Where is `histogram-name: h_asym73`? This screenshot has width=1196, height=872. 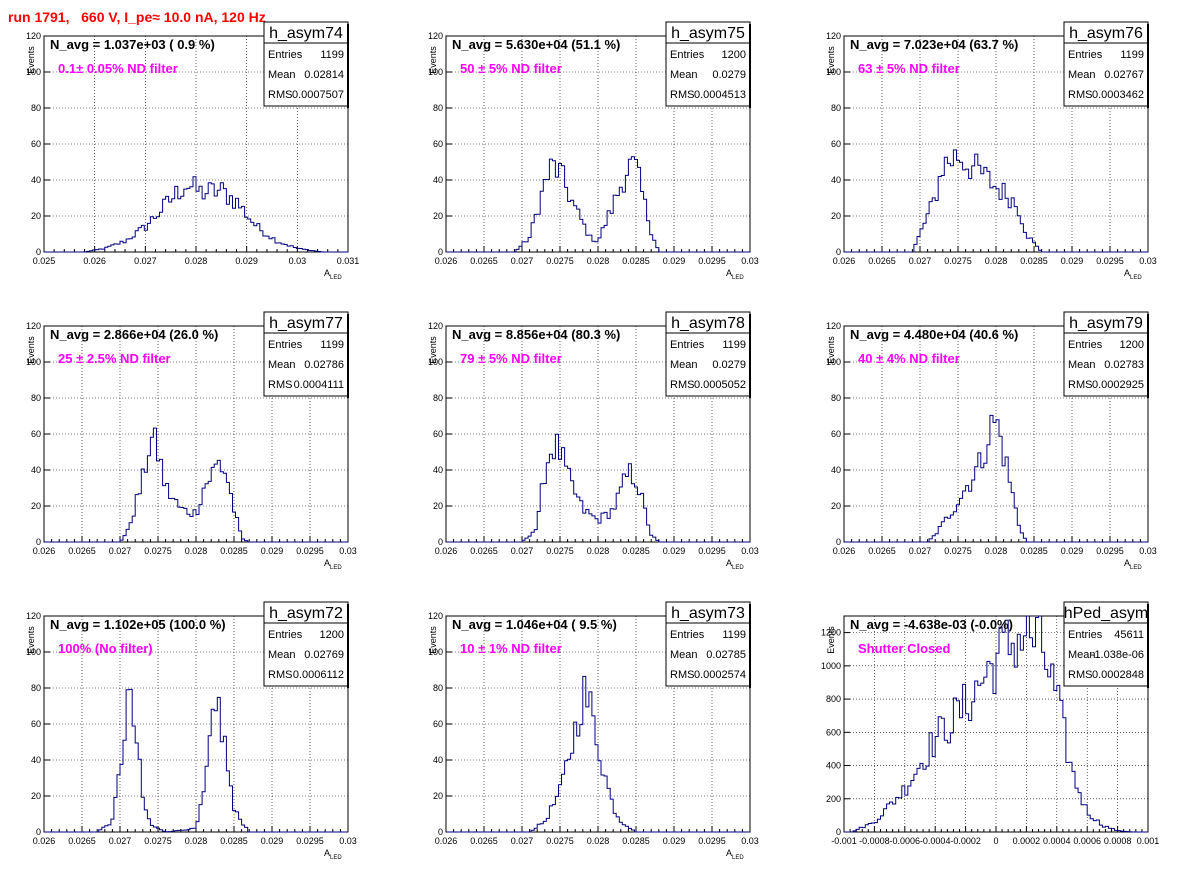
histogram-name: h_asym73 is located at coordinates (708, 613).